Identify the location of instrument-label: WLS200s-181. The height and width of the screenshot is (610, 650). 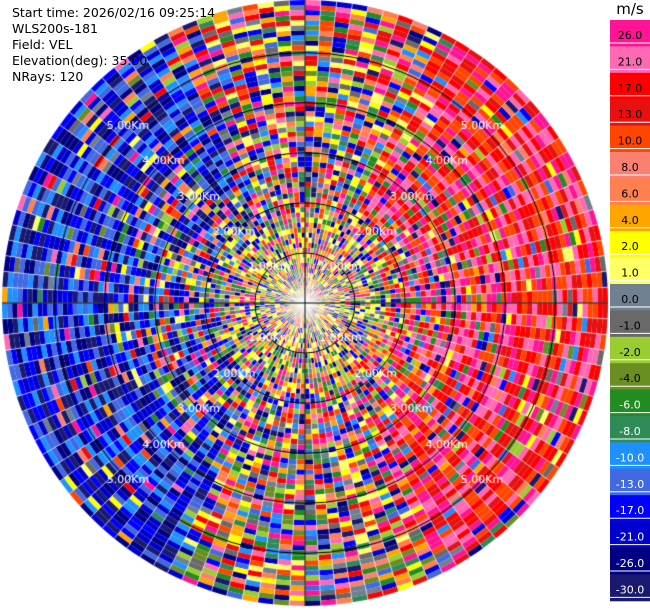
(55, 28).